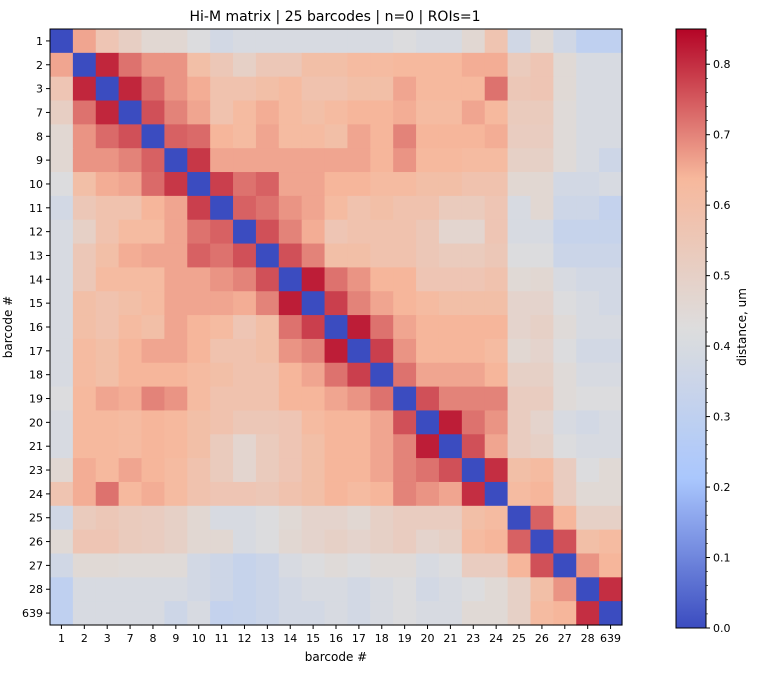 The height and width of the screenshot is (681, 767). Describe the element at coordinates (36, 208) in the screenshot. I see `y-tick-label: 11` at that location.